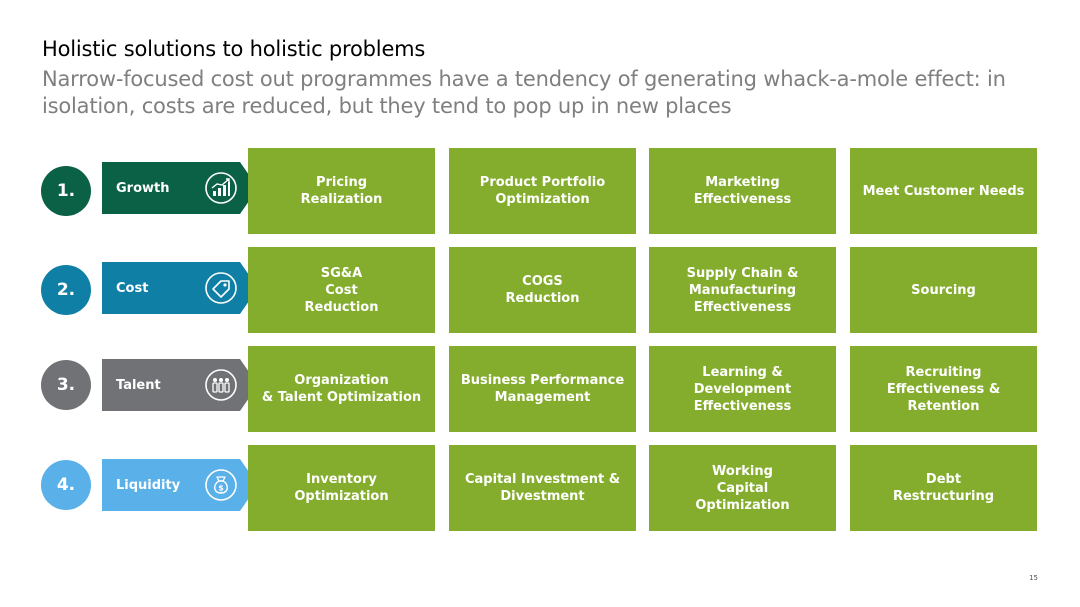 Image resolution: width=1080 pixels, height=607 pixels. I want to click on category-arrow-cost: Cost, so click(180, 288).